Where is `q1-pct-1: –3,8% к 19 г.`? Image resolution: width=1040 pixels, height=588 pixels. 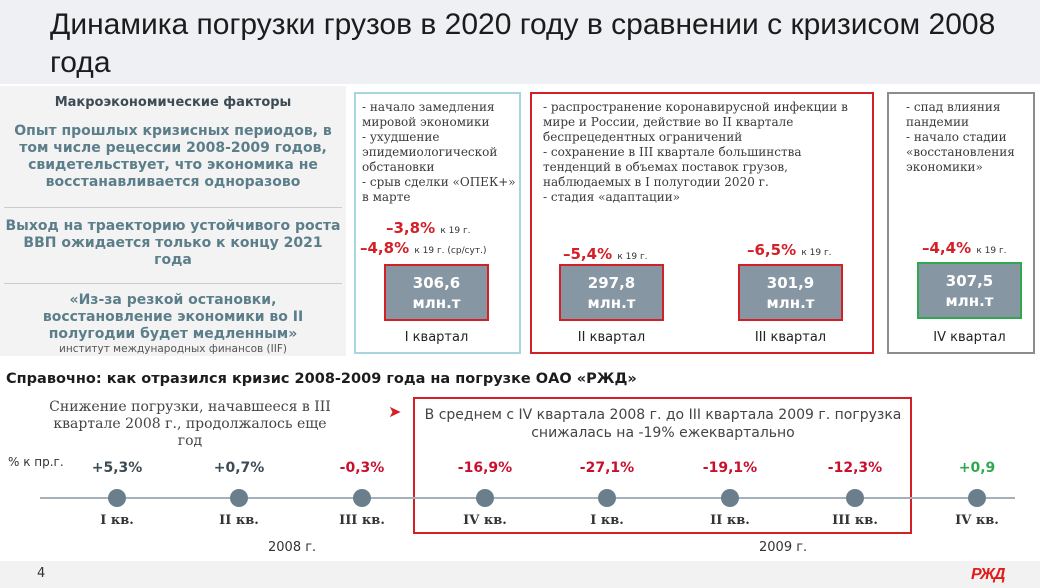 q1-pct-1: –3,8% к 19 г. is located at coordinates (428, 228).